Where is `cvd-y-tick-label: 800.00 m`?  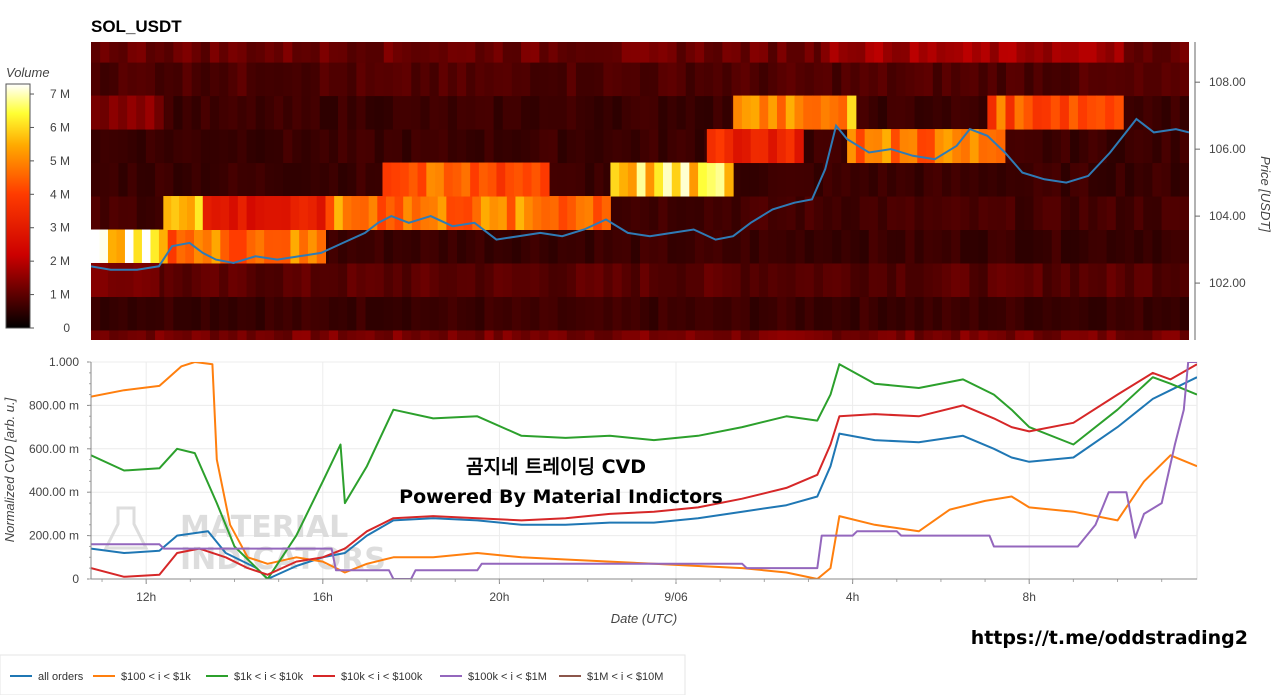
cvd-y-tick-label: 800.00 m is located at coordinates (54, 405).